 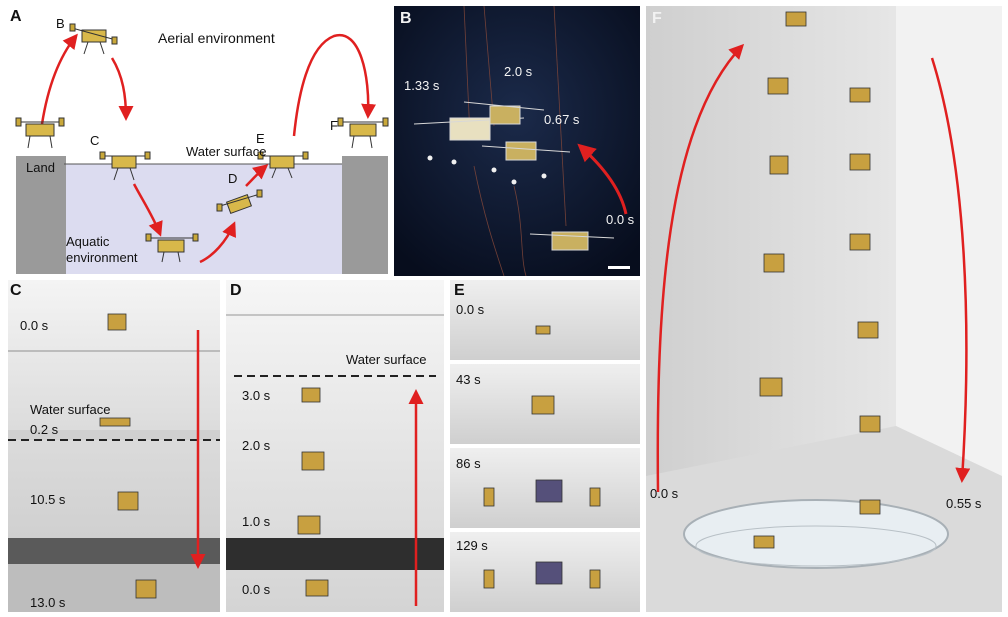 What do you see at coordinates (48, 499) in the screenshot?
I see `panel-c-time-3: 10.5 s` at bounding box center [48, 499].